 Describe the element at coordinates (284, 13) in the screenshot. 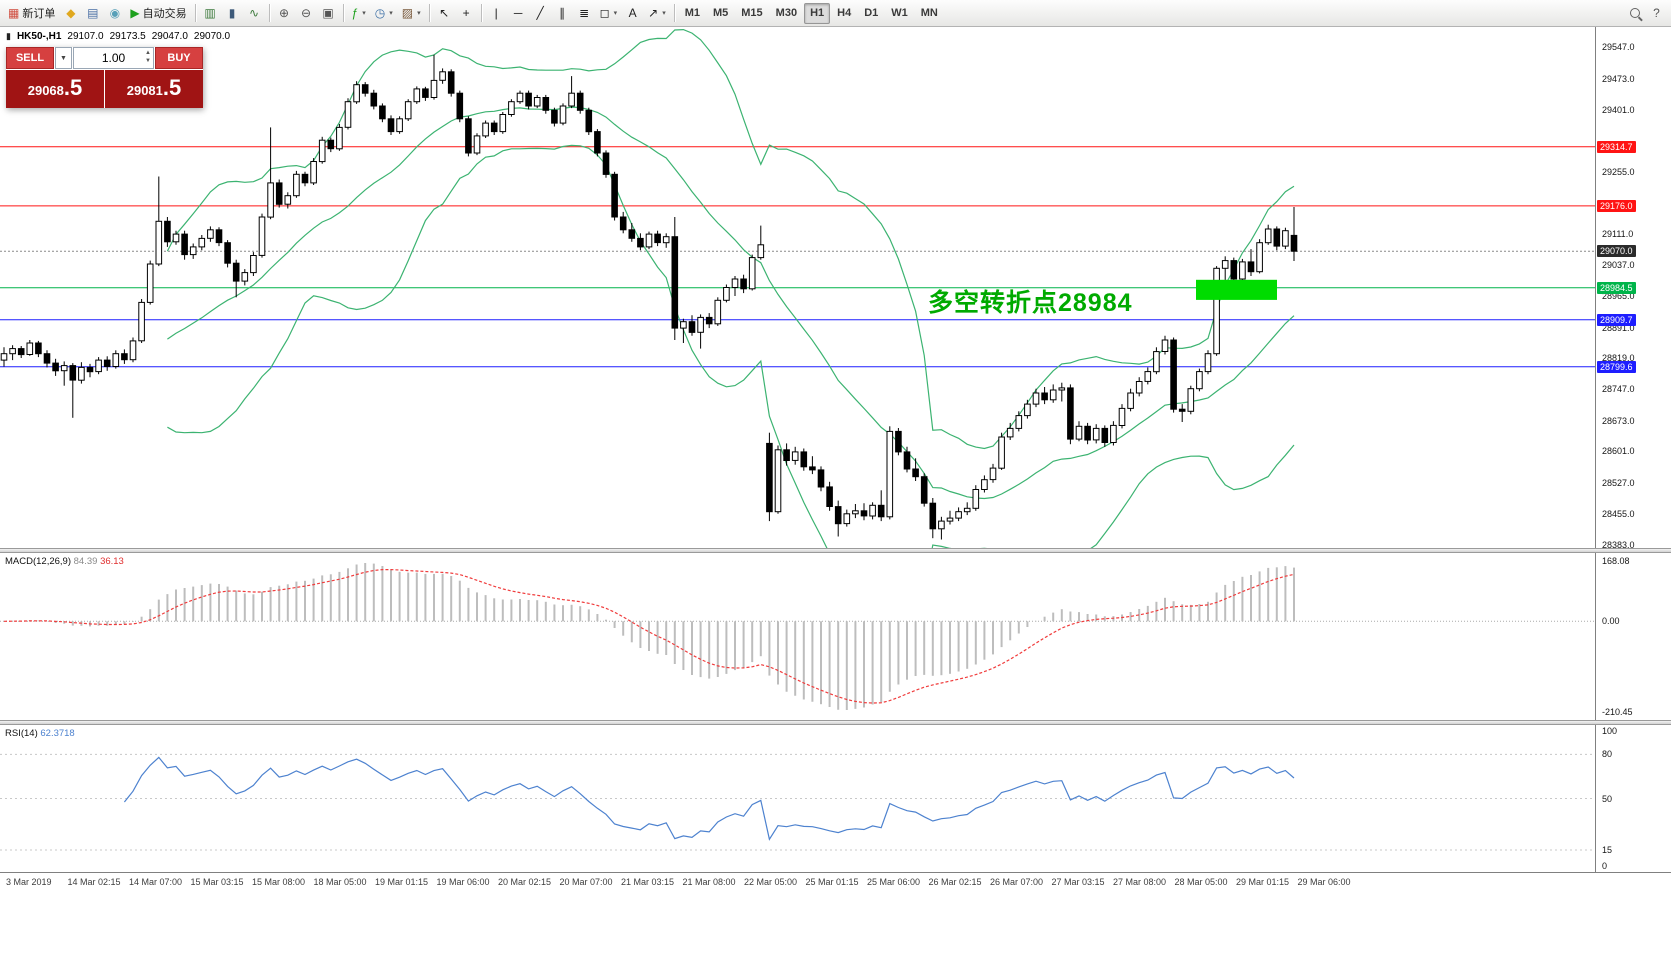

I see `zoom-in-button: ⊕` at that location.